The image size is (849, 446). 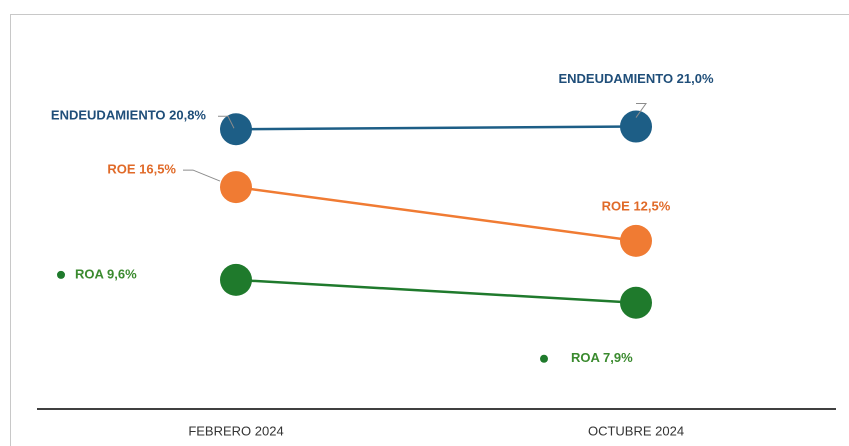 What do you see at coordinates (129, 115) in the screenshot?
I see `data-label: ENDEUDAMIENTO 20,8%` at bounding box center [129, 115].